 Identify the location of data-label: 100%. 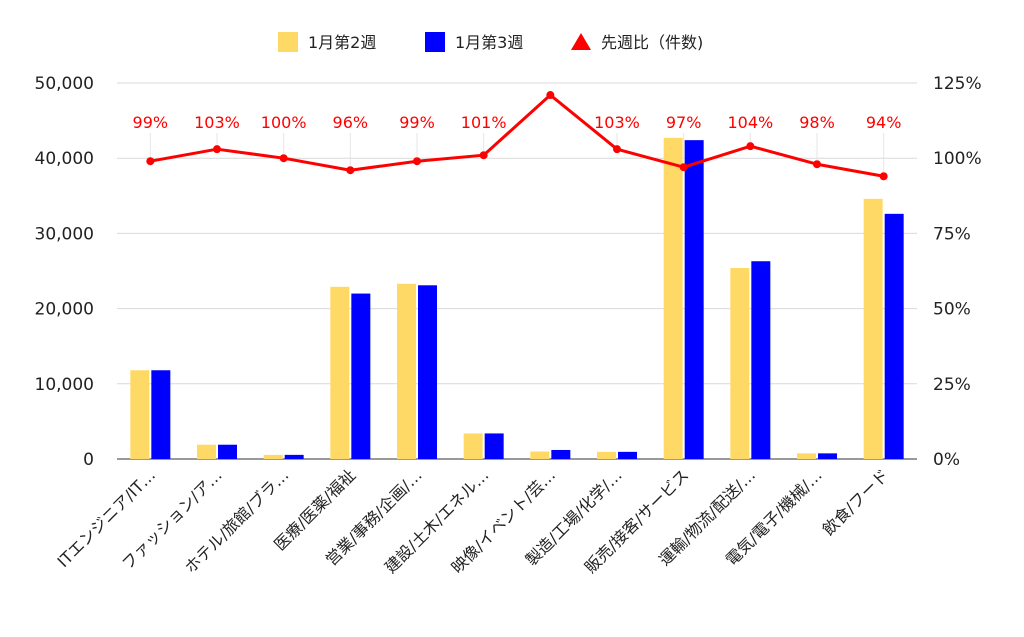
(284, 122).